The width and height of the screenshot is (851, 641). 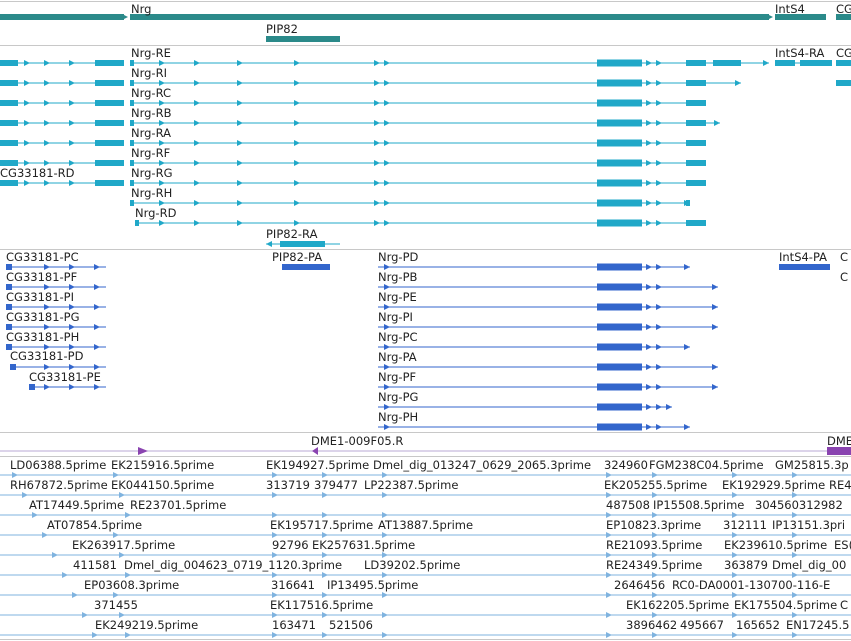 What do you see at coordinates (58, 465) in the screenshot?
I see `est-label: LD06388.5prime` at bounding box center [58, 465].